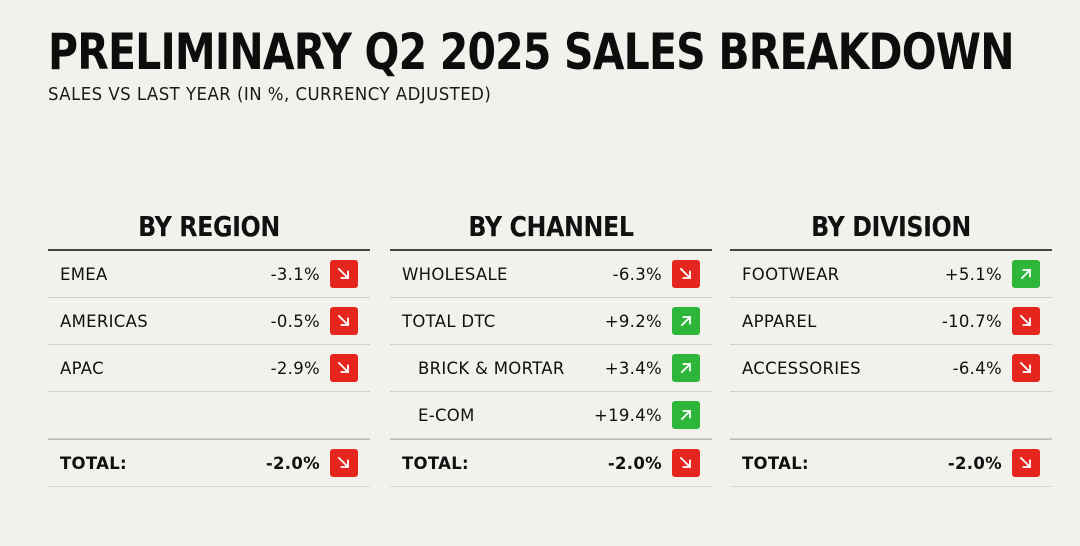 Image resolution: width=1080 pixels, height=546 pixels. I want to click on table-row: APAC -2.9%, so click(209, 368).